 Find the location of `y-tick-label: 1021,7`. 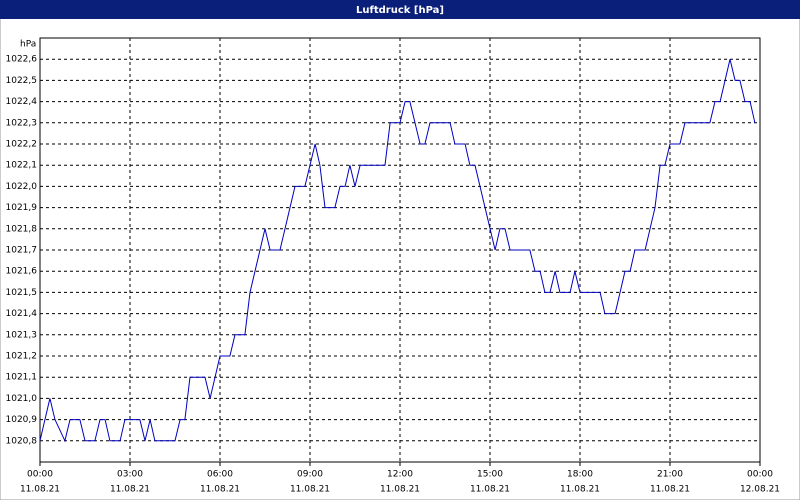

y-tick-label: 1021,7 is located at coordinates (22, 251).